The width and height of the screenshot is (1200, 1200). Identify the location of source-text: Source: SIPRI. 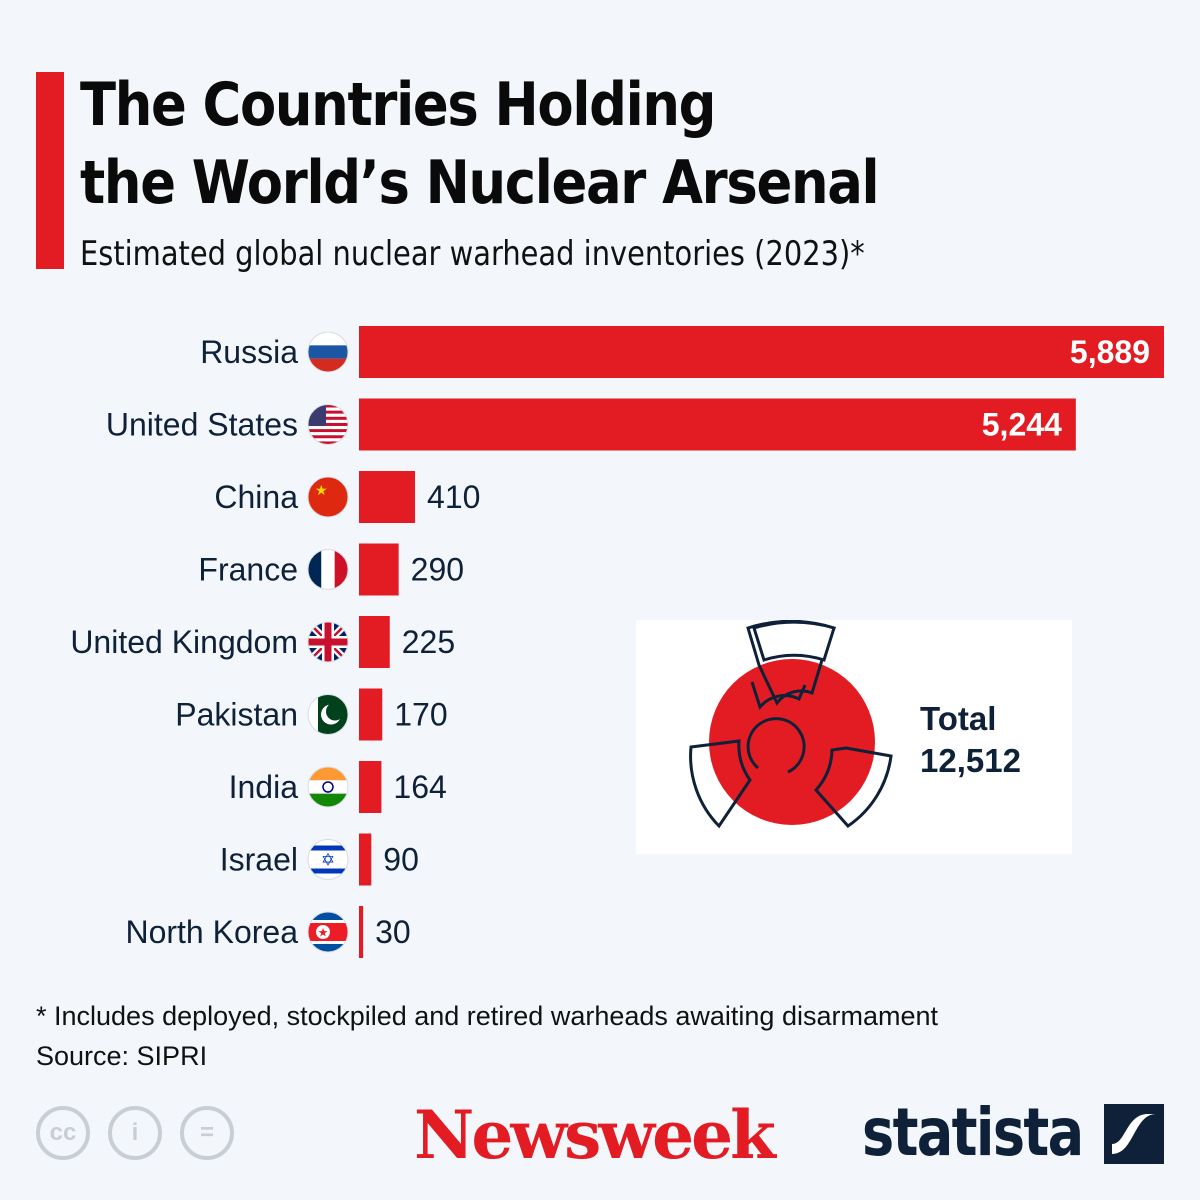
(122, 1056).